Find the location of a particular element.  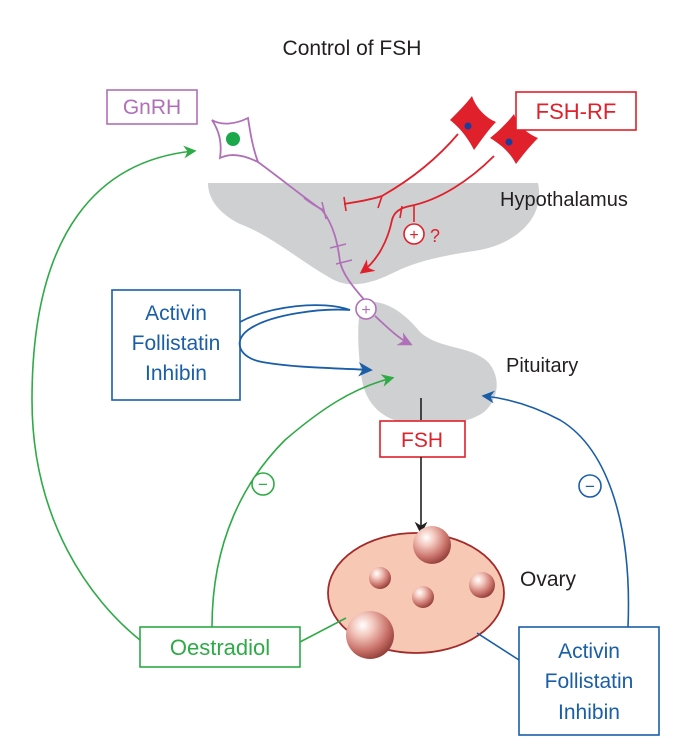

gnrh-nucleus is located at coordinates (233, 139).